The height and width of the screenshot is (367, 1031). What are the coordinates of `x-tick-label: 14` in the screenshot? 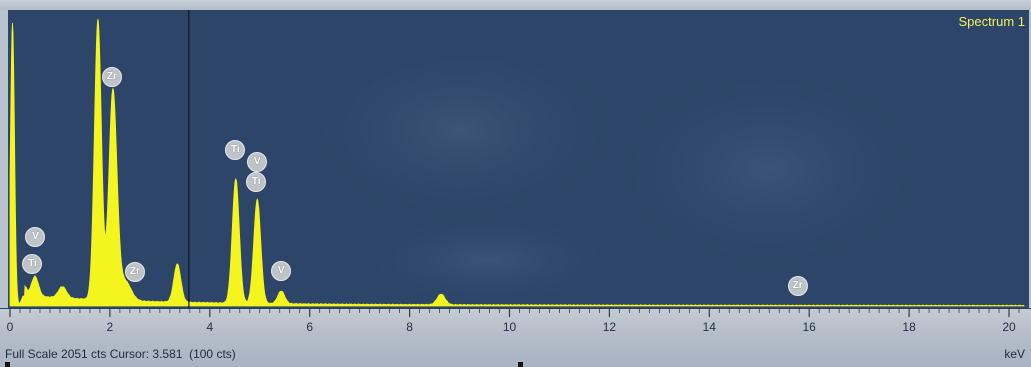 It's located at (709, 327).